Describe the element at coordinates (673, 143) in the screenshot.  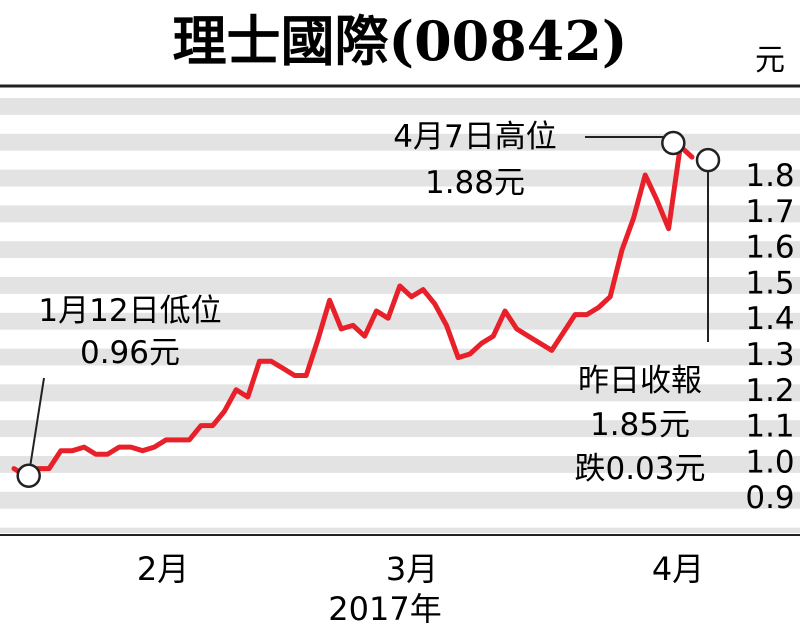
I see `high-marker` at that location.